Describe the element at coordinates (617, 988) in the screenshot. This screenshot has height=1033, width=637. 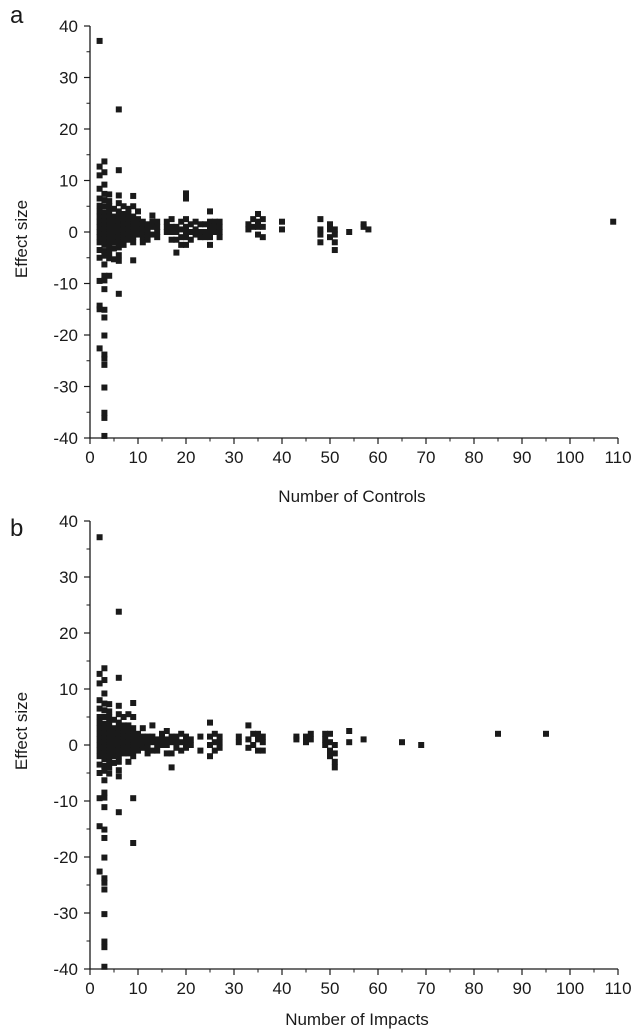
I see `x-tick-label: 110` at that location.